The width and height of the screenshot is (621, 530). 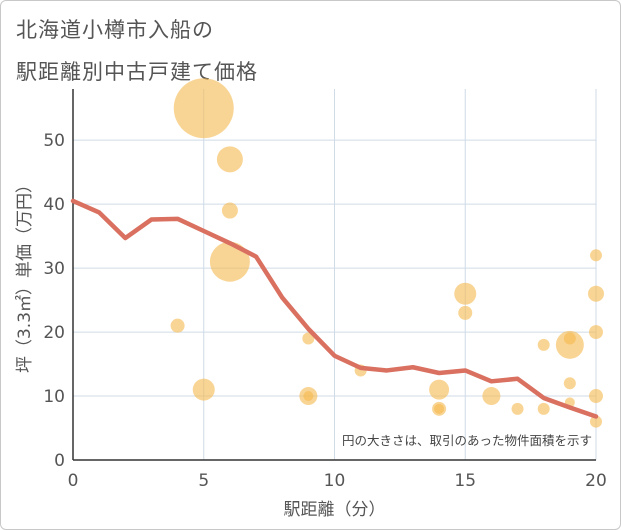 I want to click on chart-title-line1: 北海道小樽市入船の, so click(x=115, y=30).